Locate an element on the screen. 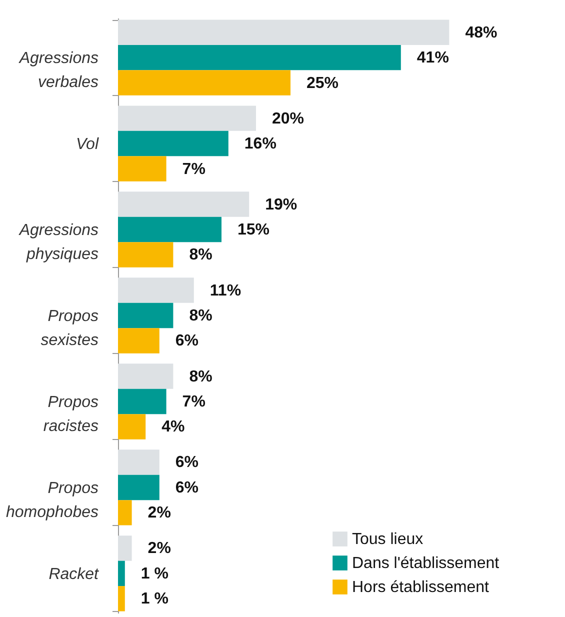  data-label: 16% is located at coordinates (260, 144).